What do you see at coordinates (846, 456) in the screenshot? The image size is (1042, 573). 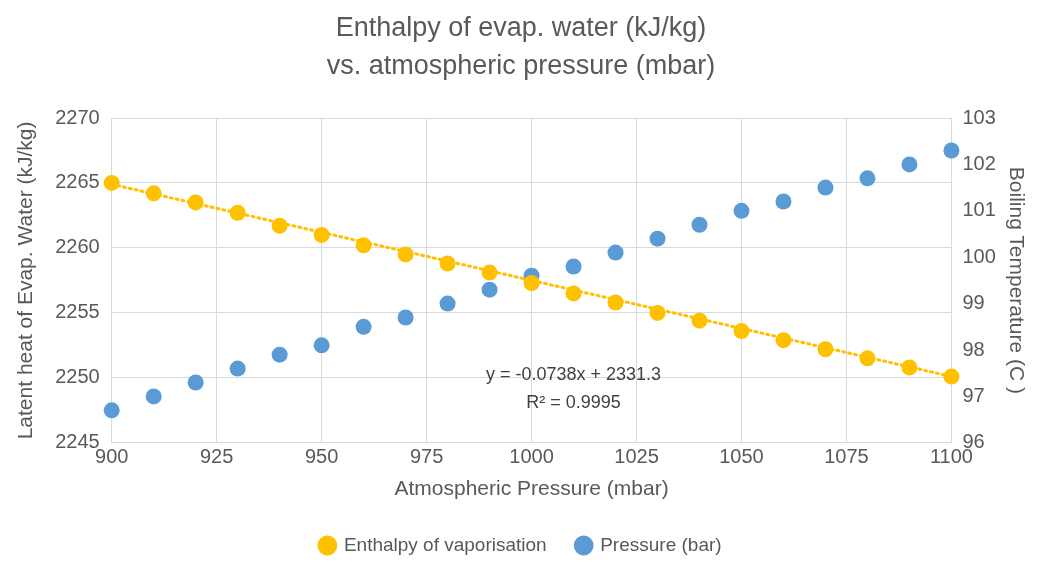 I see `x-tick-label: 1075` at bounding box center [846, 456].